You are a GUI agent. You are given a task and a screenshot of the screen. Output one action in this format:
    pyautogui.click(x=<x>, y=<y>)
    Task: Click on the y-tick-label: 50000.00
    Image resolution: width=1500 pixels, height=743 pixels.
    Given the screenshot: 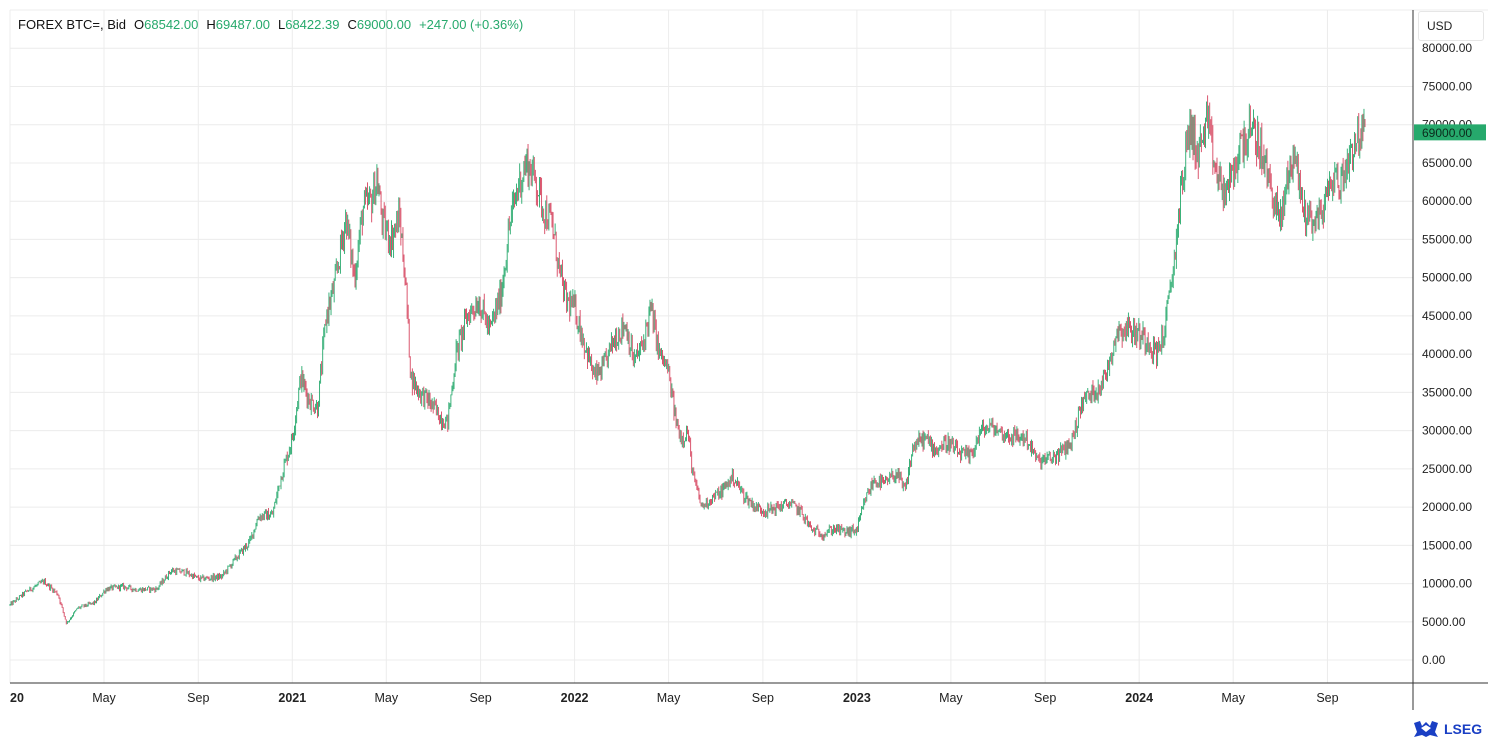 What is the action you would take?
    pyautogui.click(x=1447, y=278)
    